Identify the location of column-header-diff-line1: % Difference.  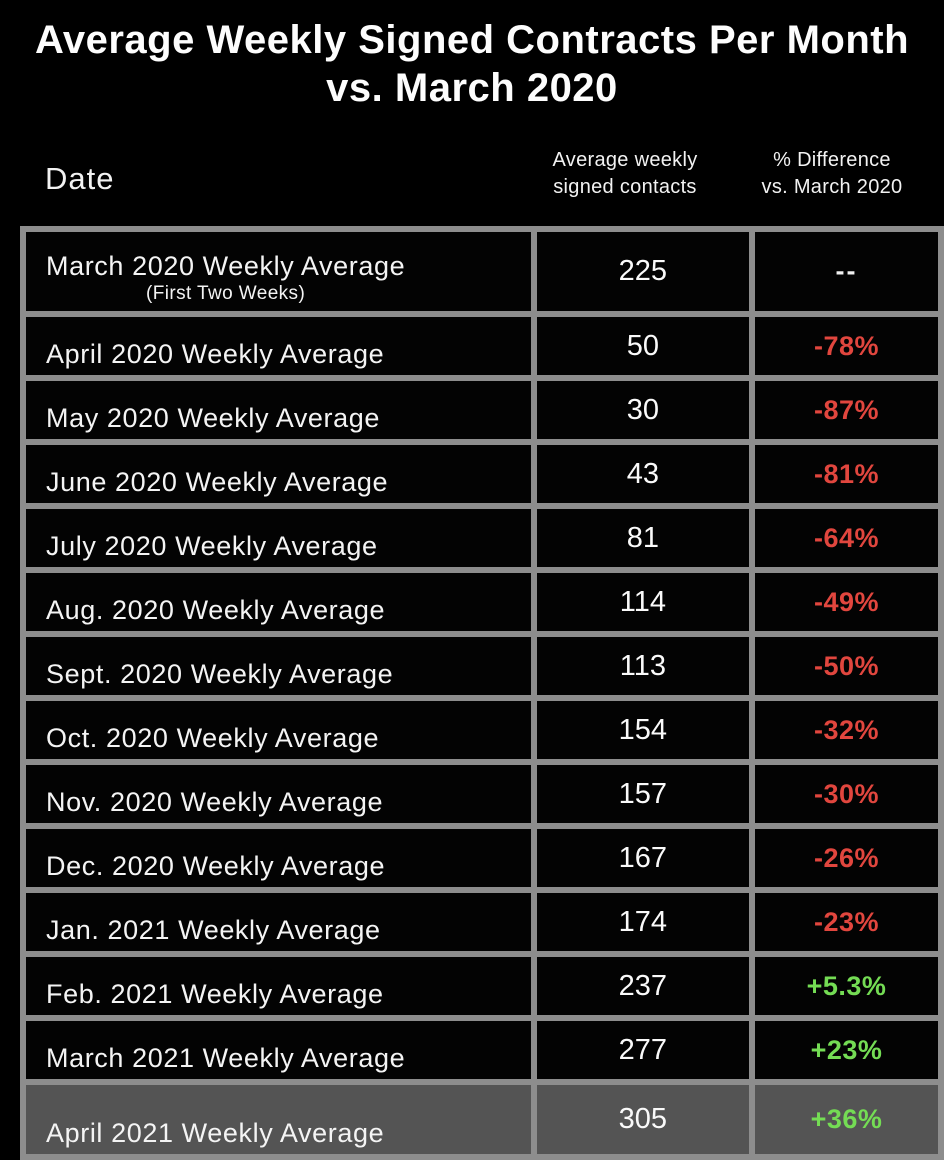
(832, 160).